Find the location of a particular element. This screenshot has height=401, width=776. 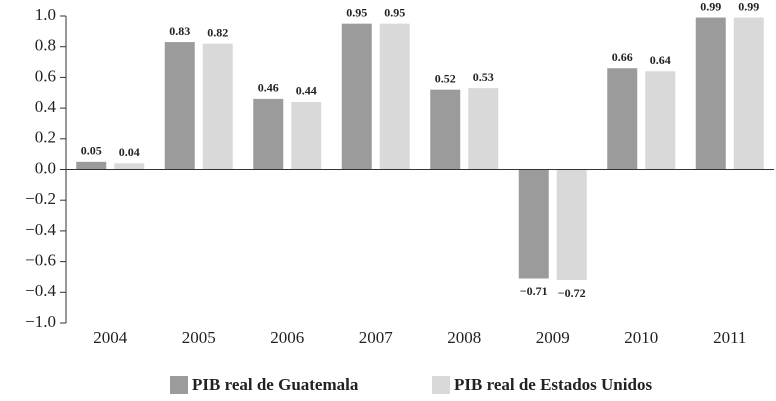

y-tick-label: 0.2 is located at coordinates (45, 137).